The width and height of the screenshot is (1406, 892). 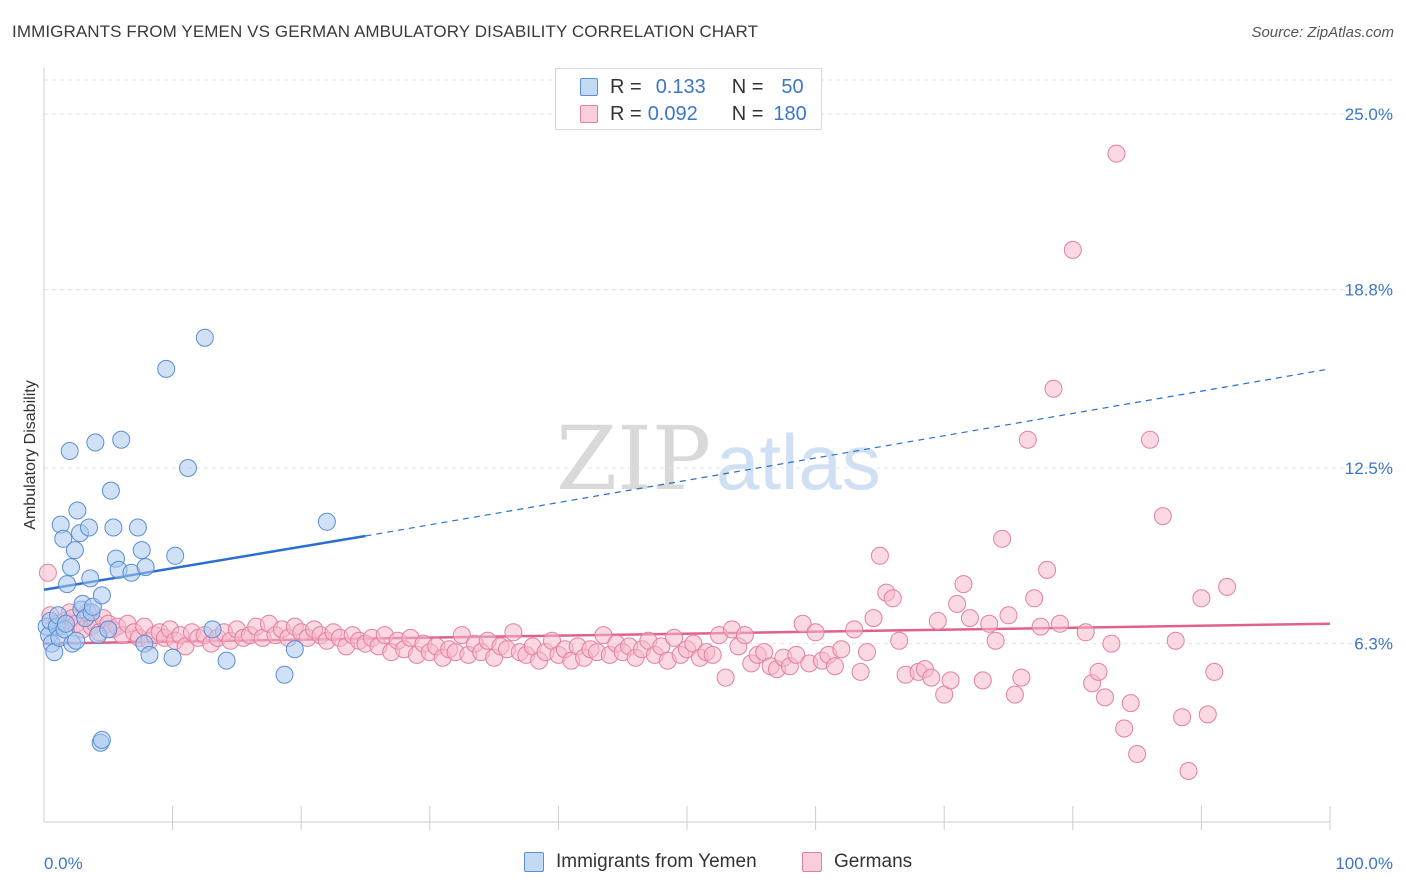 What do you see at coordinates (1373, 644) in the screenshot?
I see `y-tick-label: 6.3%` at bounding box center [1373, 644].